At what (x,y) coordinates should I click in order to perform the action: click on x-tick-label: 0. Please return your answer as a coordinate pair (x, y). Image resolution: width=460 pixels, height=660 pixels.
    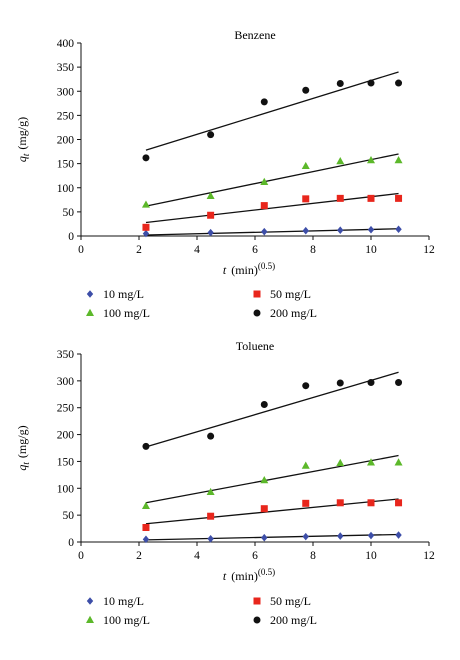
    Looking at the image, I should click on (81, 250).